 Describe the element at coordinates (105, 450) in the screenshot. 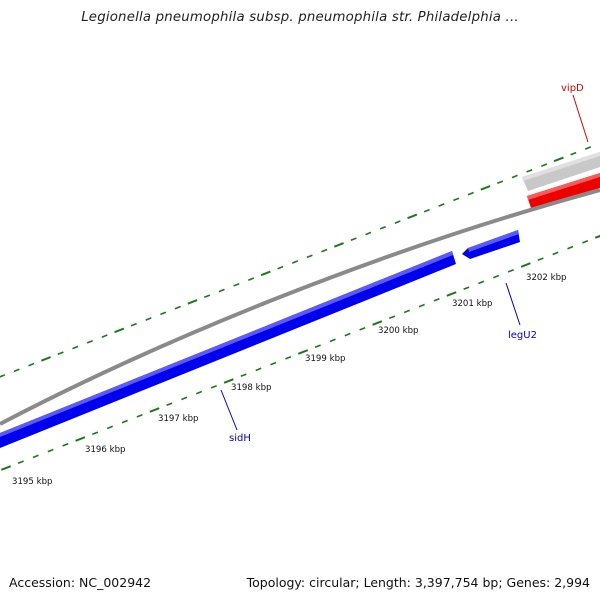

I see `scale-label: 3196 kbp` at that location.